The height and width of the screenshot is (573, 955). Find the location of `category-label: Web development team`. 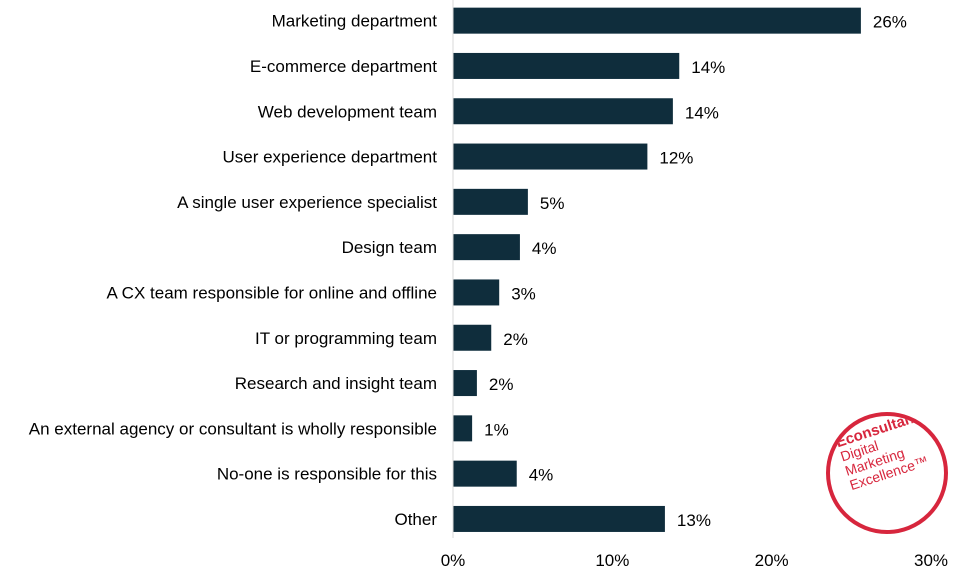

category-label: Web development team is located at coordinates (347, 111).